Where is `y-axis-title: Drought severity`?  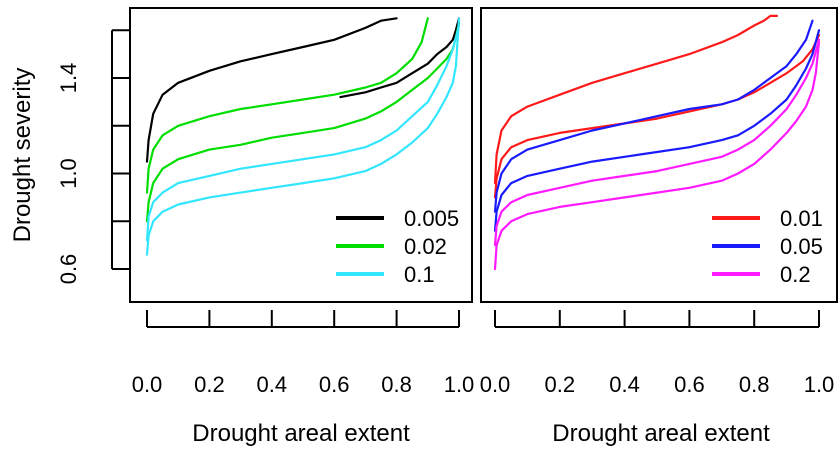
y-axis-title: Drought severity is located at coordinates (22, 155).